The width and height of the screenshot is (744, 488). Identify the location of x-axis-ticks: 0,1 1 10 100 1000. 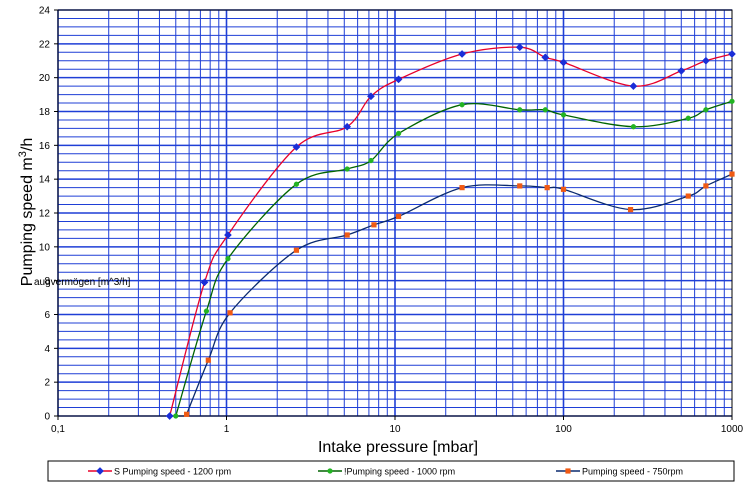
(397, 425).